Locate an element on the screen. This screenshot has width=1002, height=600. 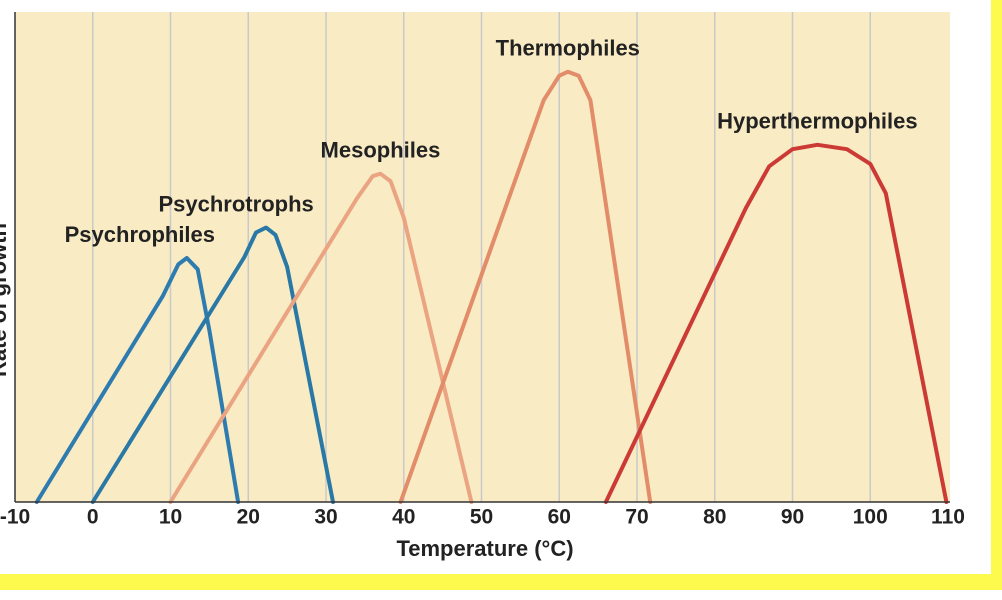
x-tick-label: 0 is located at coordinates (93, 517).